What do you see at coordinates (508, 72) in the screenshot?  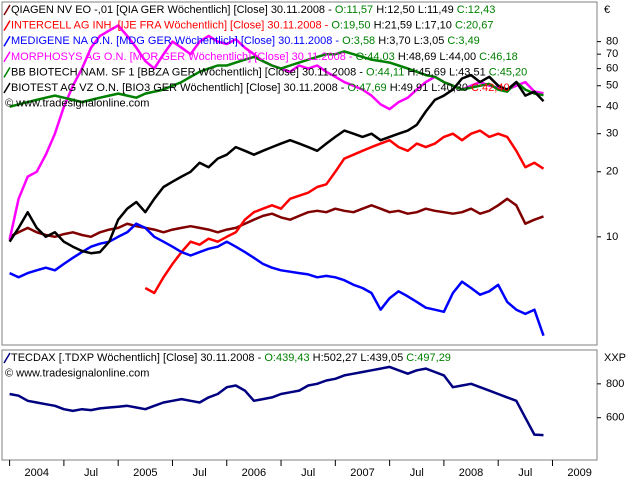 I see `legend-close: C:45,20` at bounding box center [508, 72].